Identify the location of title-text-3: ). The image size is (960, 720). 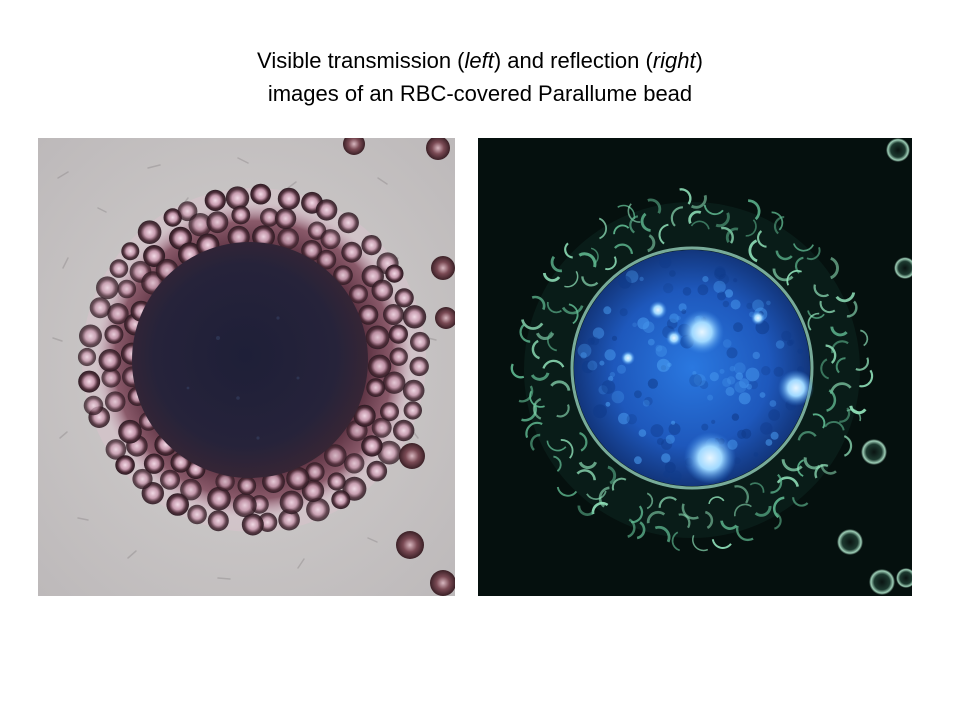
(699, 60).